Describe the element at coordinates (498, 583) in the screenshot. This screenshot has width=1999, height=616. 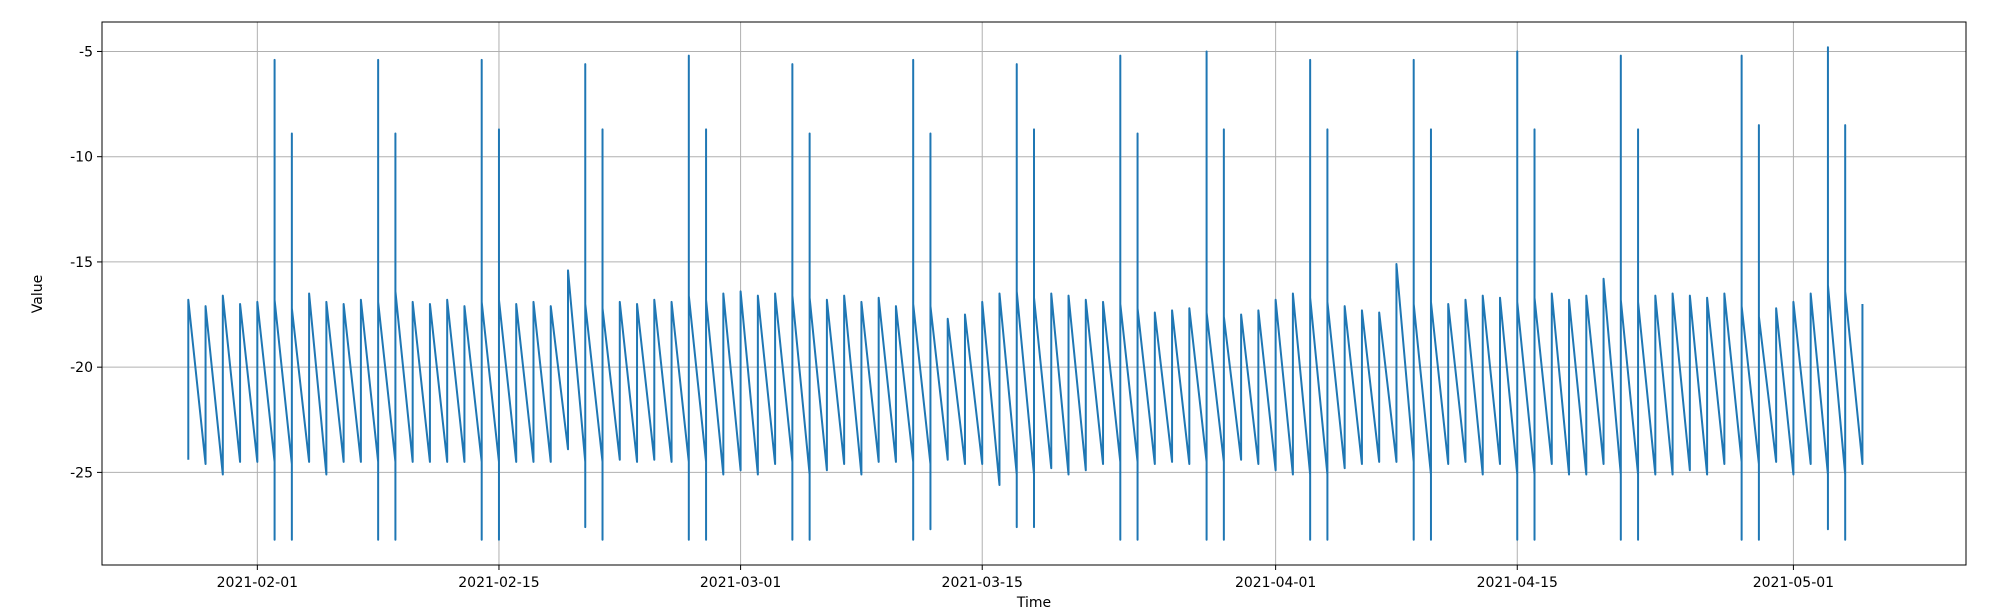
I see `x-tick-label: 2021-02-15` at that location.